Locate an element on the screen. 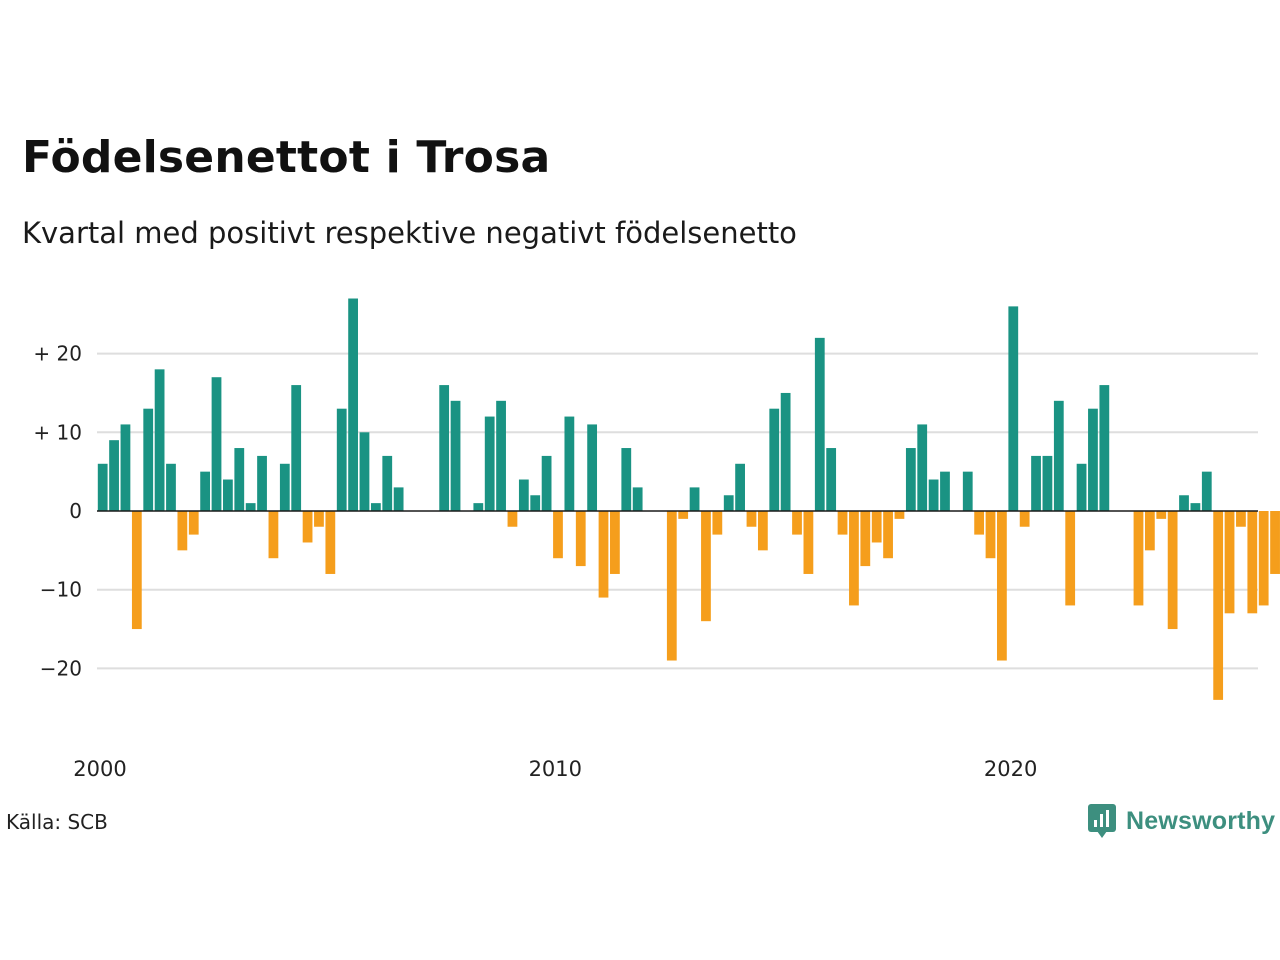 The image size is (1280, 960). chart-speech-bubble-icon is located at coordinates (1102, 821).